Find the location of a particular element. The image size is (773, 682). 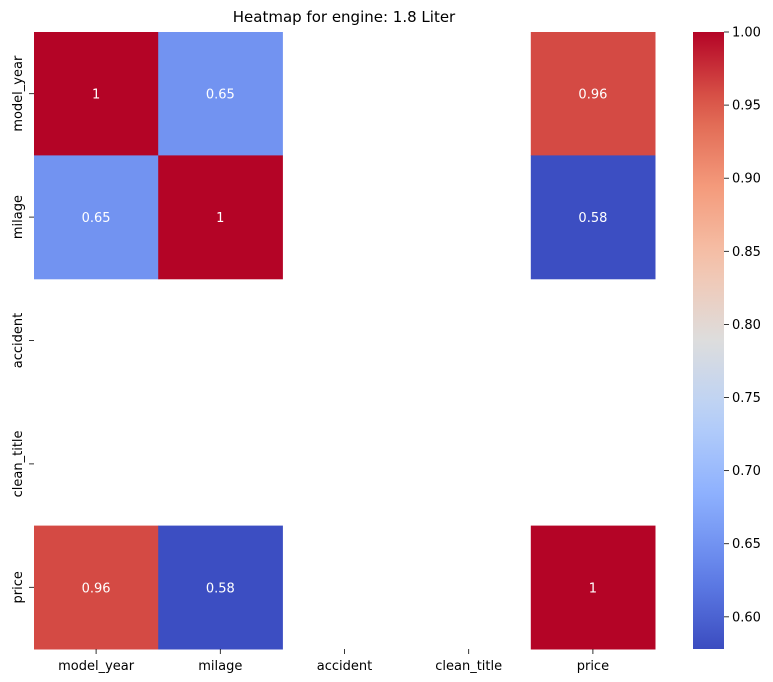

colorbar-tick-label: 0.75 is located at coordinates (746, 398).